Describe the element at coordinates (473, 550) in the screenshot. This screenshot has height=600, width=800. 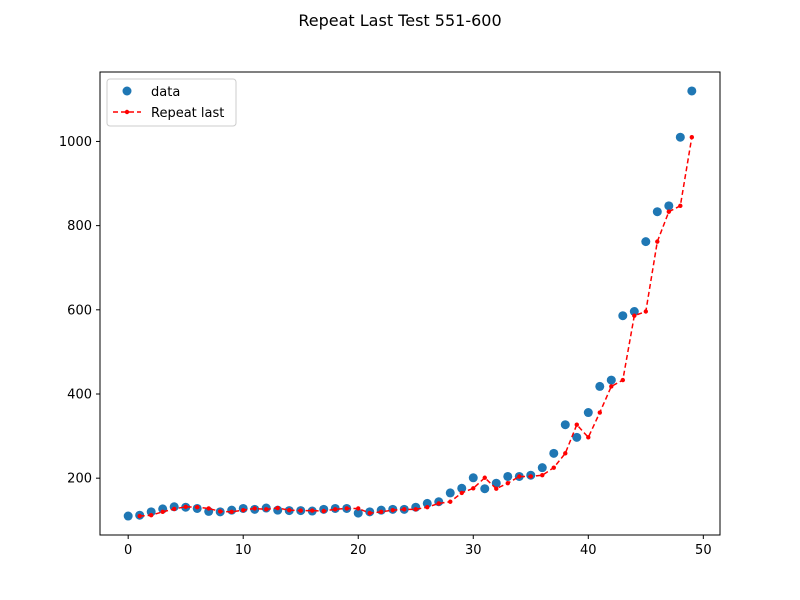
I see `x-tick-label: 30` at that location.